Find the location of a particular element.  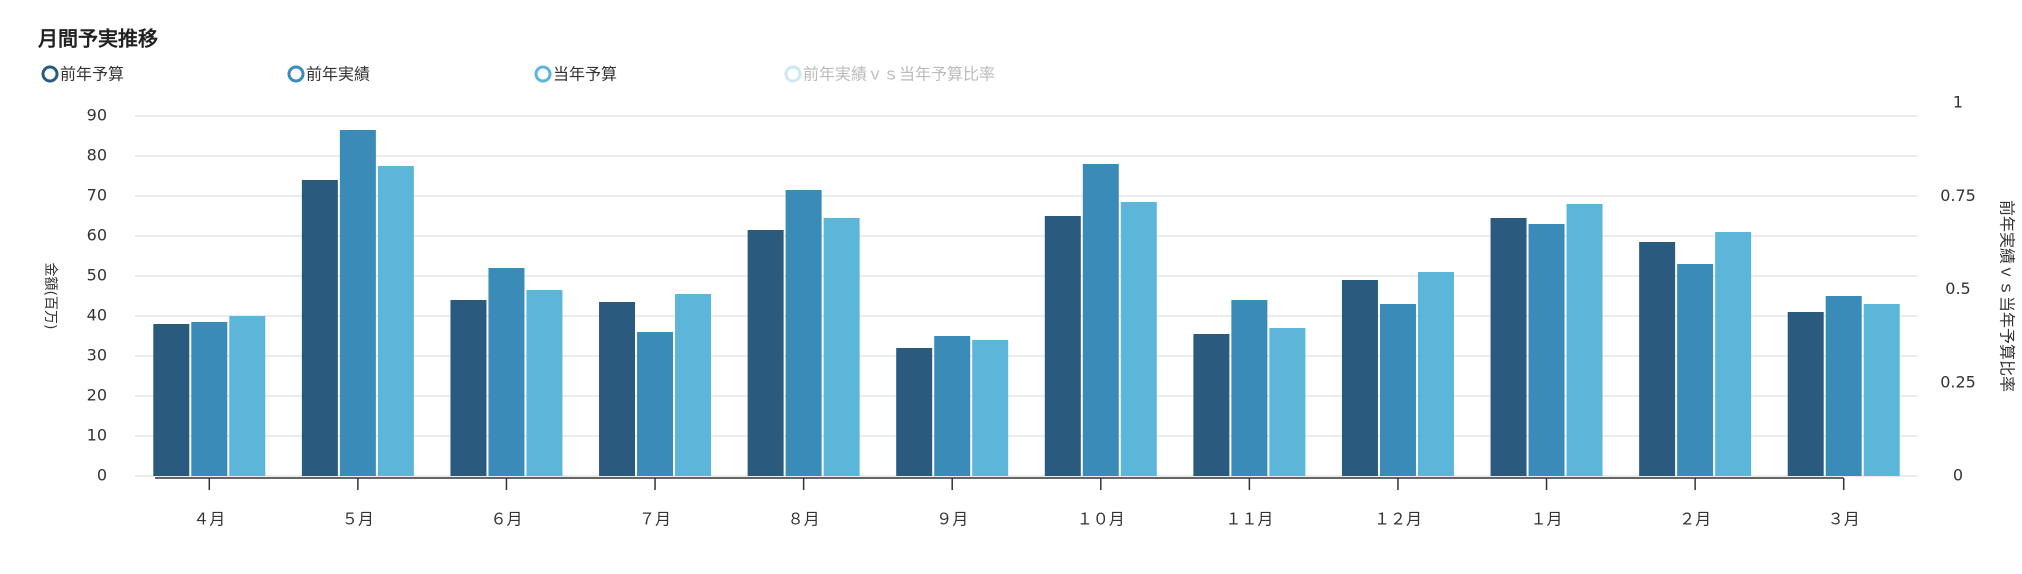

y-tick-label: 40 is located at coordinates (97, 315).